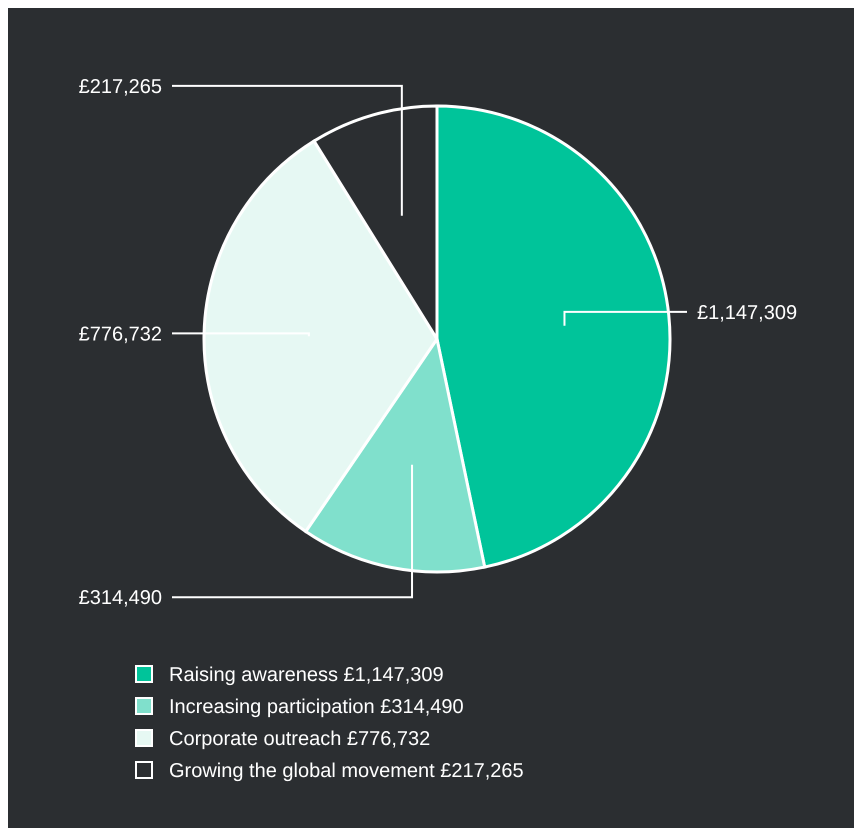 Image resolution: width=862 pixels, height=828 pixels. I want to click on data-label: £217,265, so click(120, 87).